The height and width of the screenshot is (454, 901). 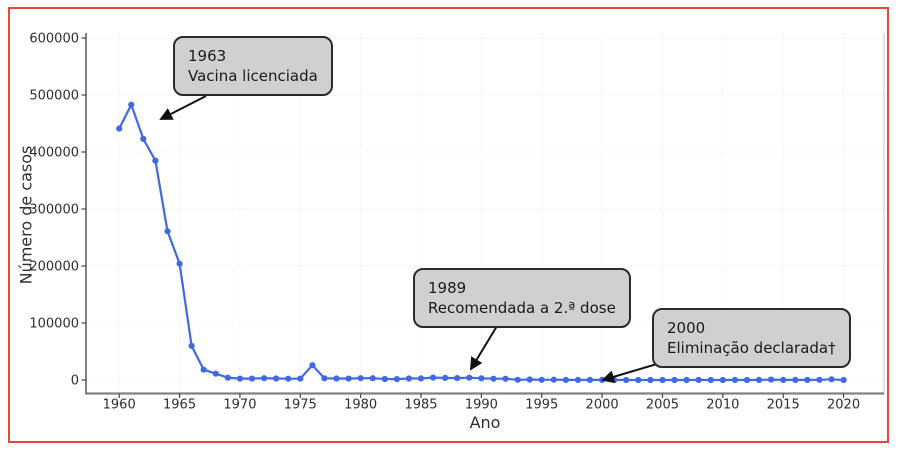 What do you see at coordinates (360, 405) in the screenshot?
I see `x-tick-label: 1980` at bounding box center [360, 405].